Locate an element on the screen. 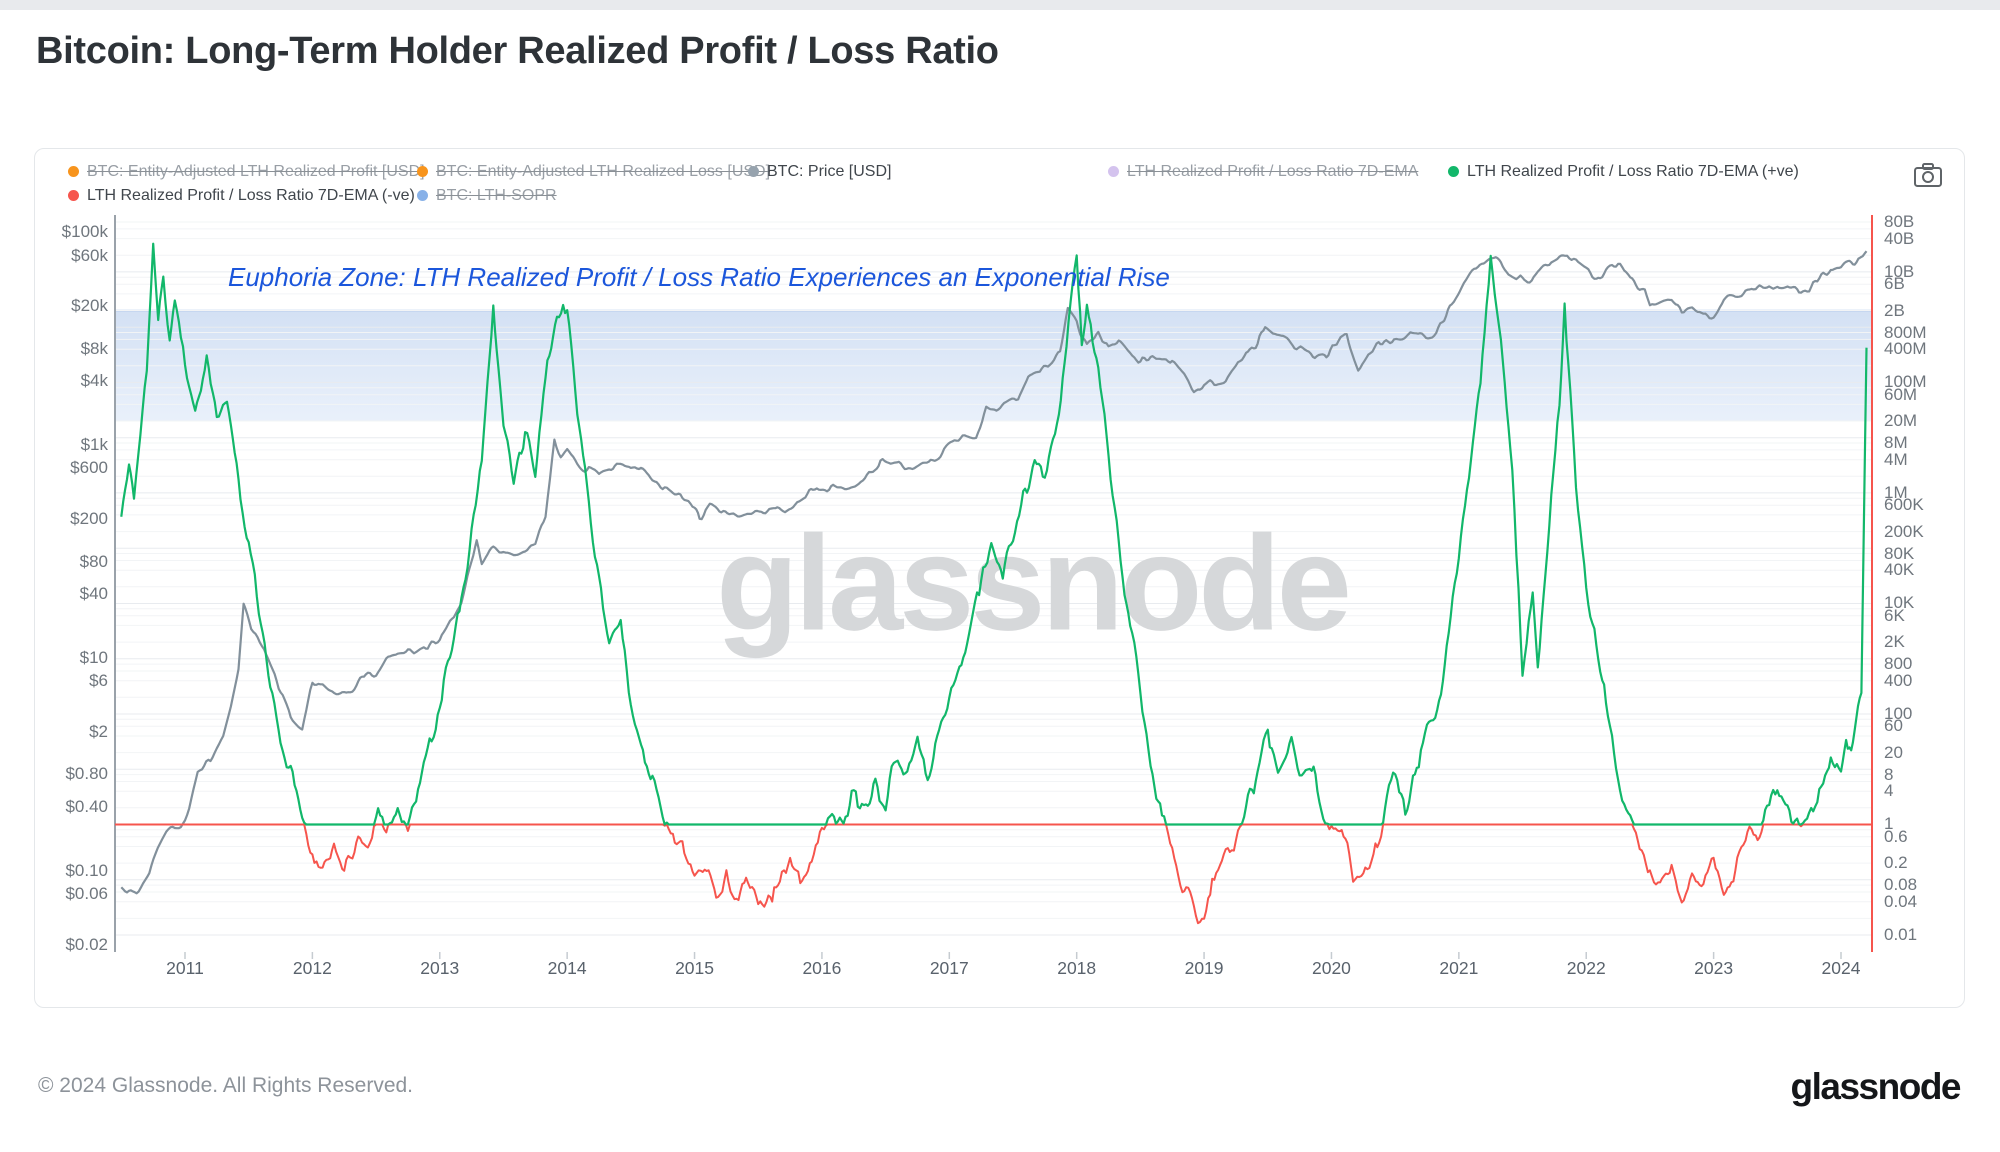 The height and width of the screenshot is (1152, 2000). right-axis-tick: 4M is located at coordinates (1896, 459).